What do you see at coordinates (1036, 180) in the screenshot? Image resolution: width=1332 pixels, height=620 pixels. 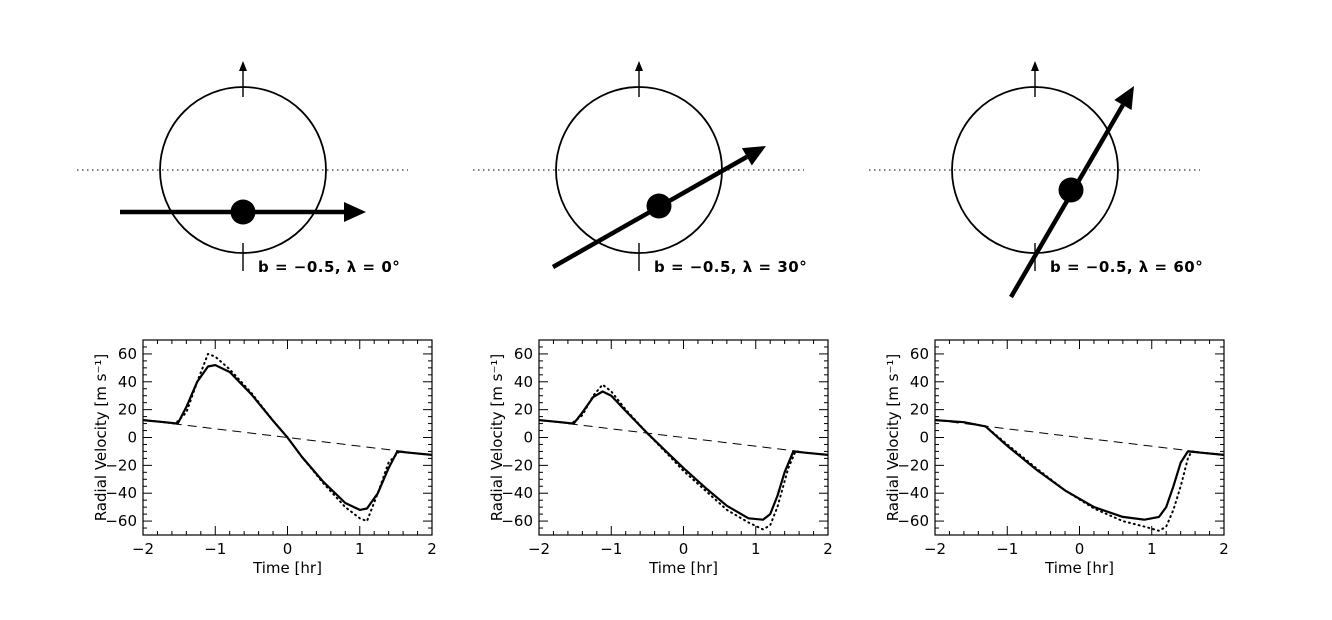 I see `transit-diagram: b = −0.5, λ = 60°` at bounding box center [1036, 180].